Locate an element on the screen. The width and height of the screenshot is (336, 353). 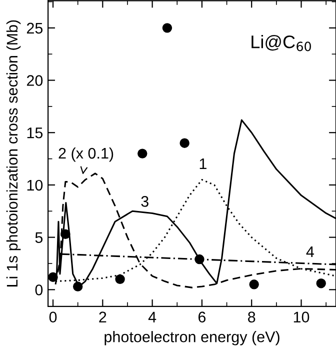
x-tick-label: 2 is located at coordinates (102, 317).